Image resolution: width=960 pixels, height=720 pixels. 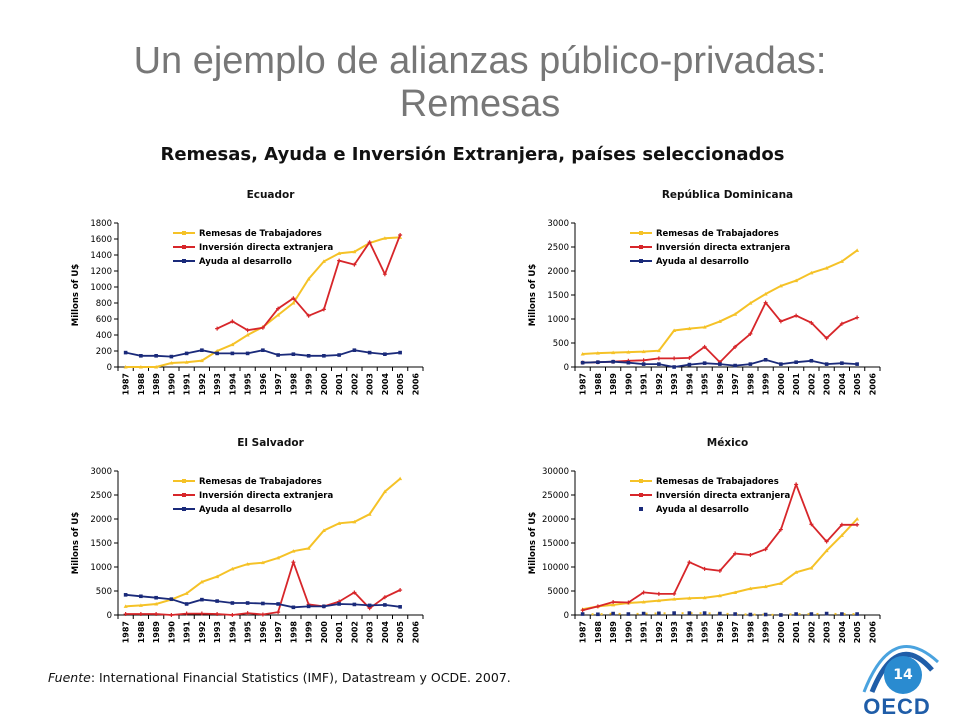 What do you see at coordinates (101, 520) in the screenshot?
I see `y-tick-label: 2000` at bounding box center [101, 520].